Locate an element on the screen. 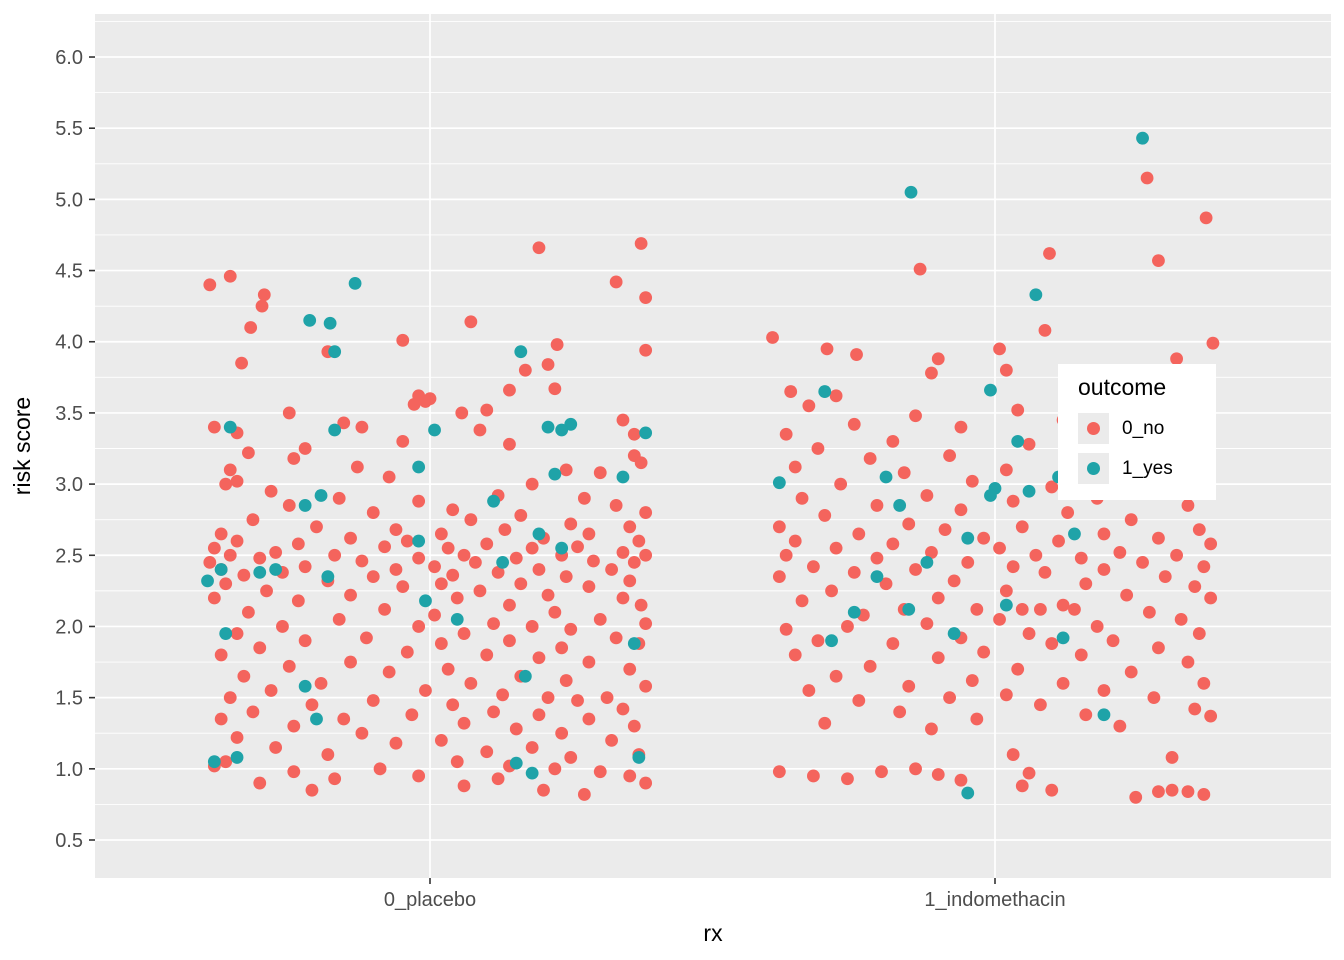  y-tick-label: 2.0 is located at coordinates (69, 627).